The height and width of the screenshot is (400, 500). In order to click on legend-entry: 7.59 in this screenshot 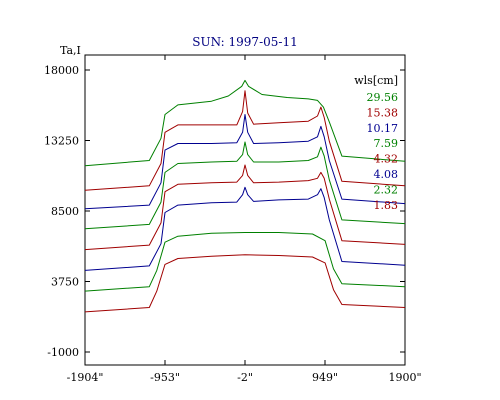, I will do `click(386, 143)`.